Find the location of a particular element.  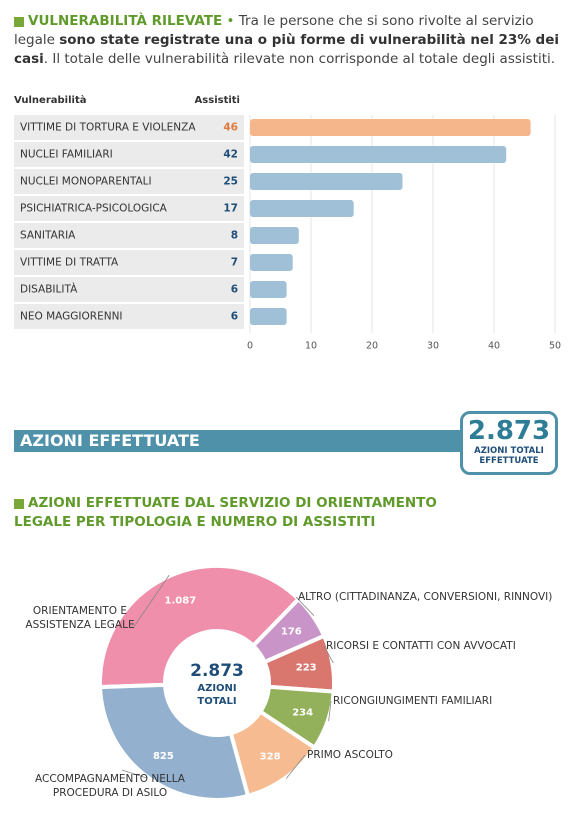

slice-value-label: 328 is located at coordinates (270, 756).